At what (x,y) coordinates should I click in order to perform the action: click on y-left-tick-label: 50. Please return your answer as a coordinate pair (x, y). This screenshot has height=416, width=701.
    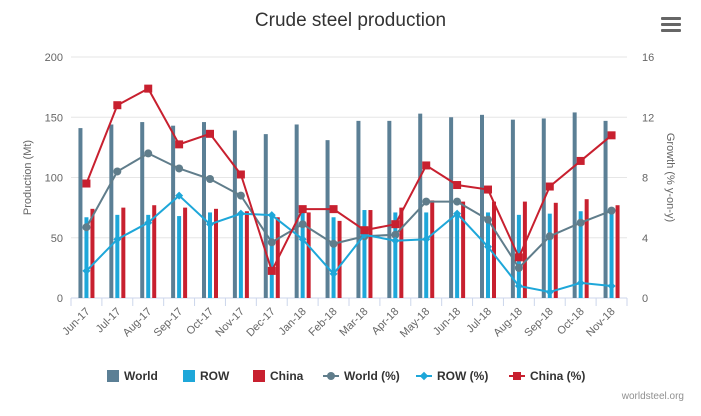
    Looking at the image, I should click on (57, 239).